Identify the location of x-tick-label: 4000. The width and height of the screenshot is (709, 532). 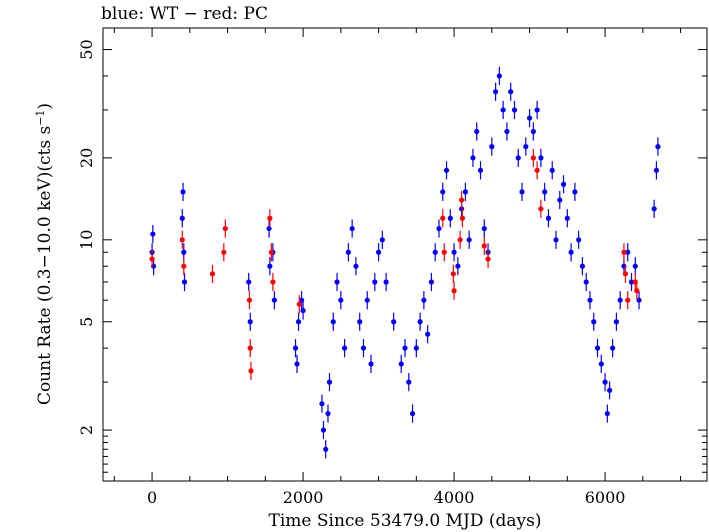
(454, 497).